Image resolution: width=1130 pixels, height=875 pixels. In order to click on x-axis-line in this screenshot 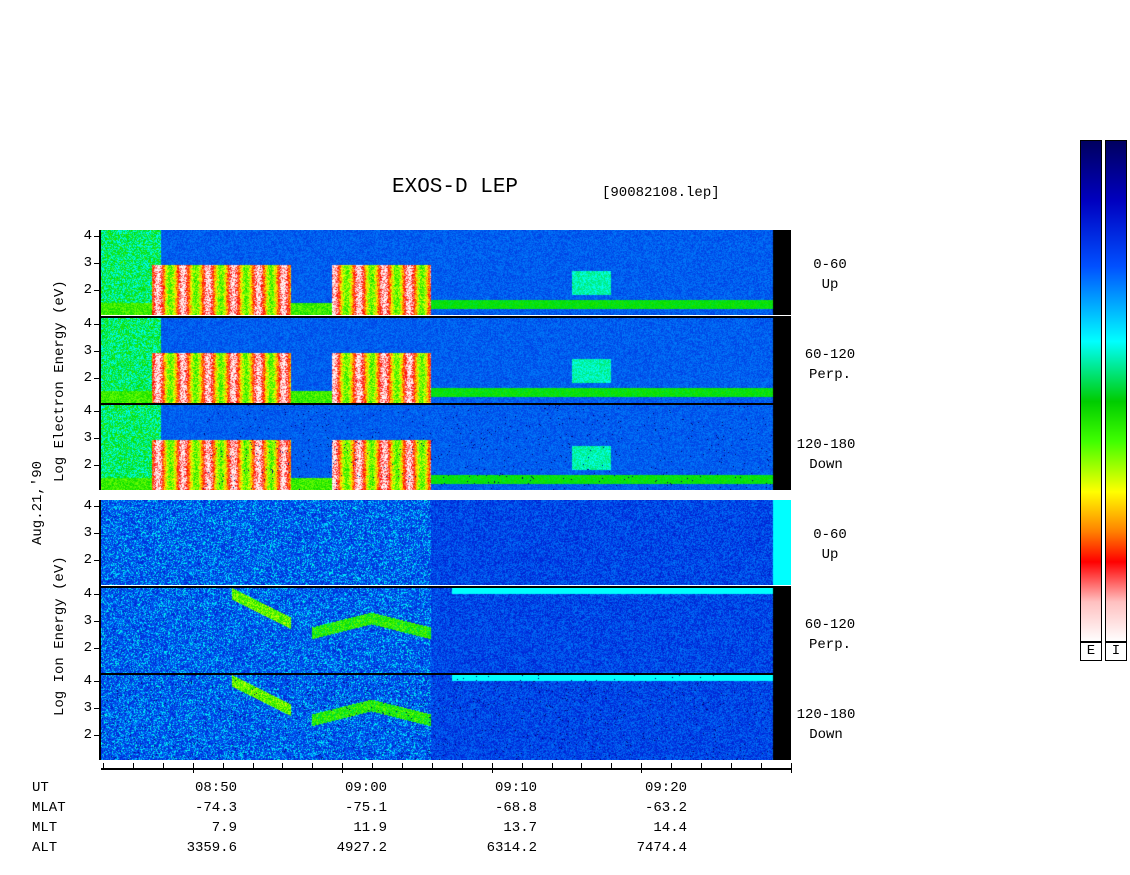, I will do `click(446, 769)`.